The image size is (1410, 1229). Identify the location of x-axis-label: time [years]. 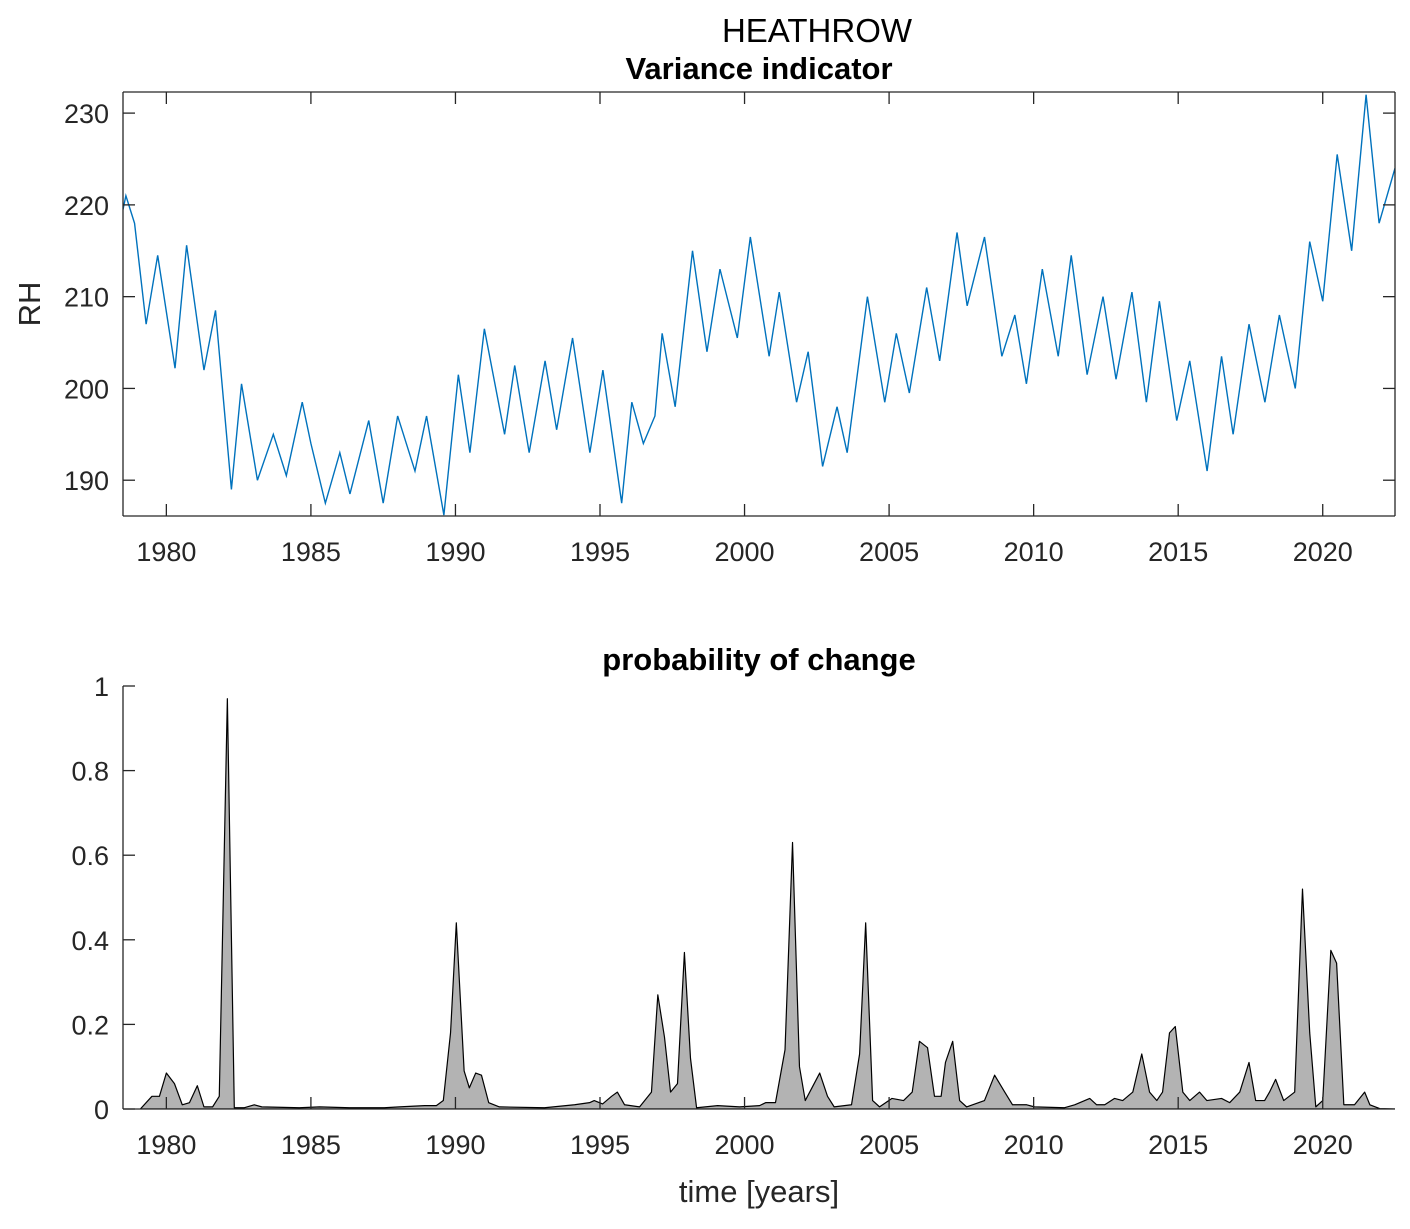
(759, 1191).